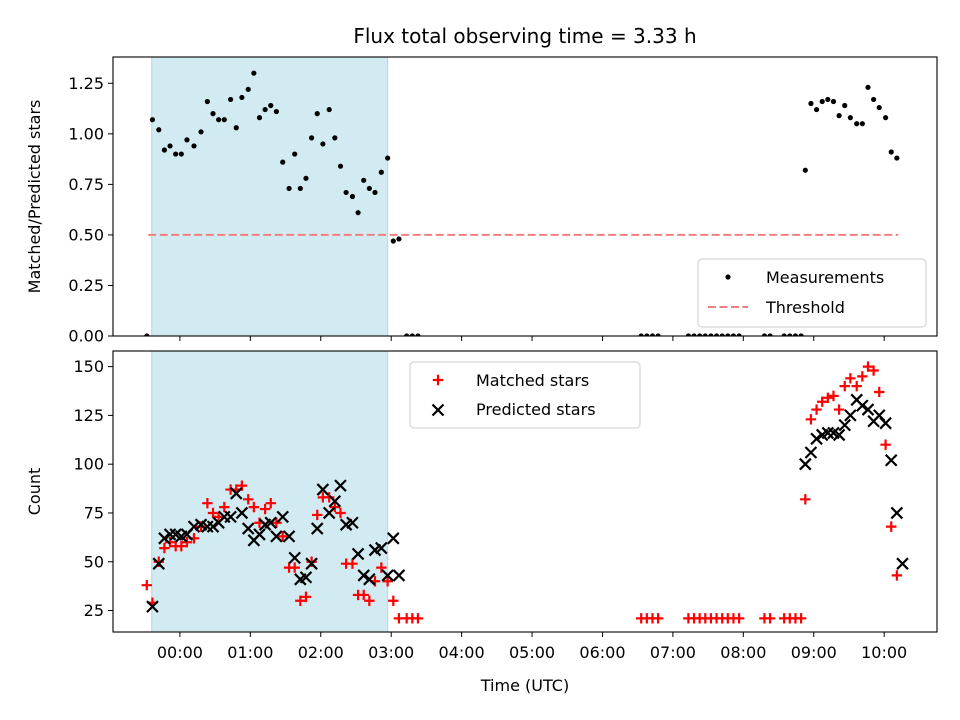 This screenshot has width=960, height=720. Describe the element at coordinates (86, 234) in the screenshot. I see `top-y-tick-label: 0.50` at that location.